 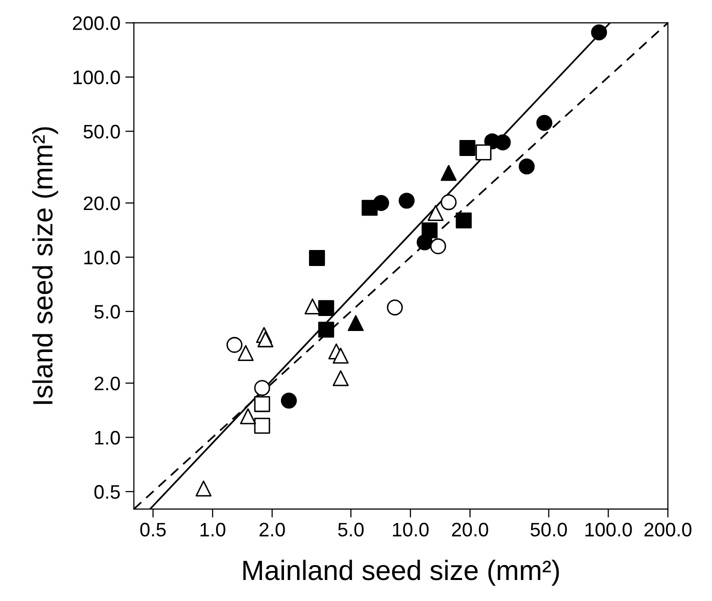 What do you see at coordinates (102, 203) in the screenshot?
I see `y-tick-label: 20.0` at bounding box center [102, 203].